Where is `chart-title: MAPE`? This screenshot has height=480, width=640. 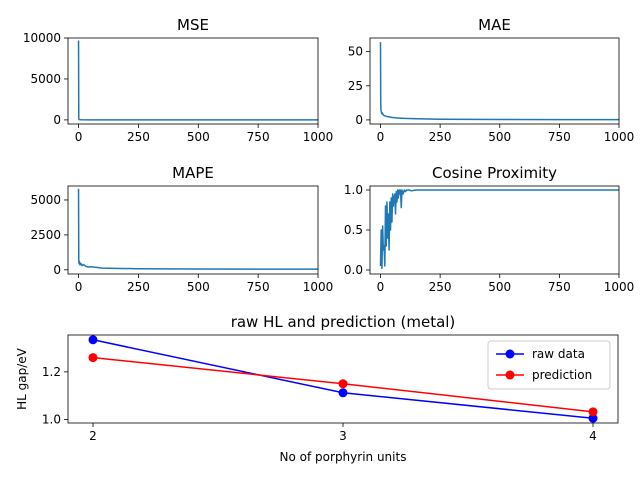 chart-title: MAPE is located at coordinates (193, 173).